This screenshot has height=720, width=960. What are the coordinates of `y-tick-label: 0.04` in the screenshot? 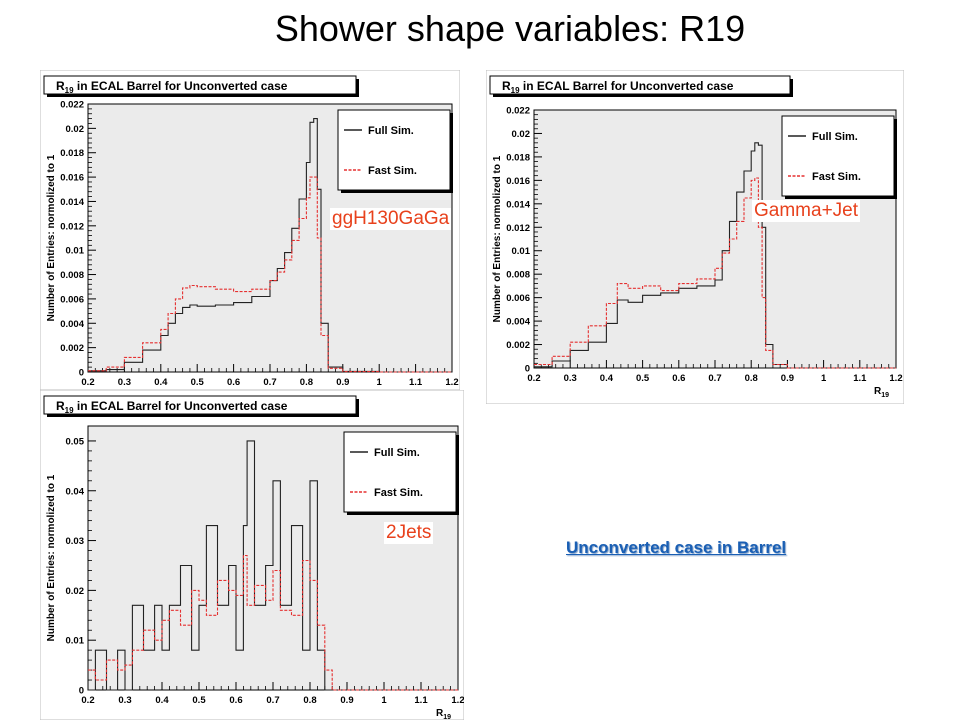 It's located at (75, 491).